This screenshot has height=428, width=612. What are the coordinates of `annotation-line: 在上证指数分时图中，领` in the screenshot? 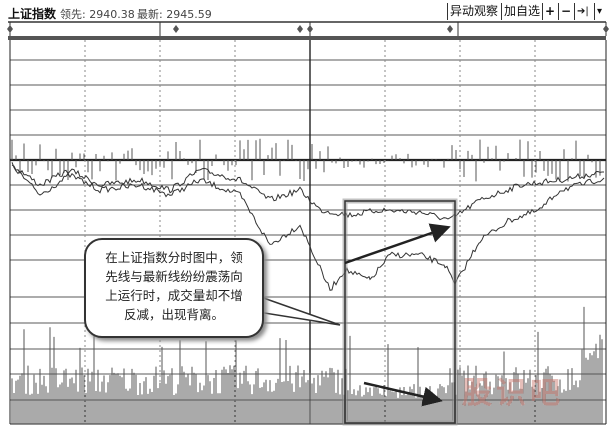 It's located at (174, 257).